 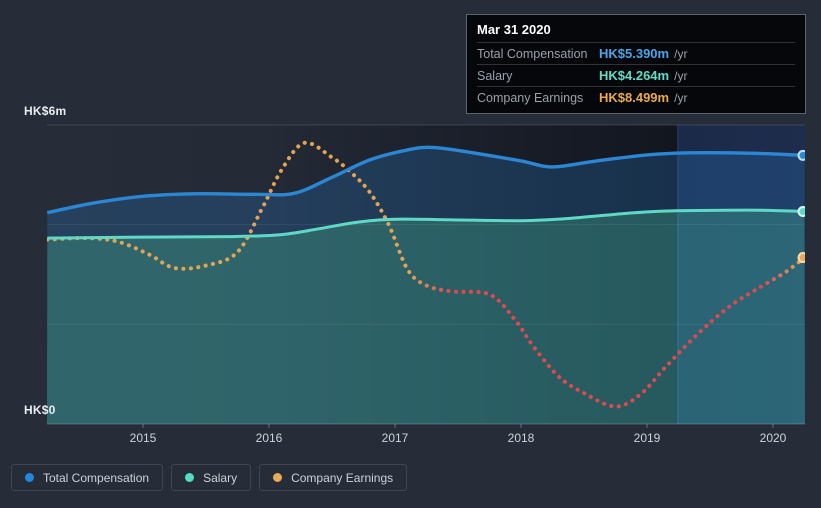 What do you see at coordinates (45, 111) in the screenshot?
I see `y-axis-max-label: HK$6m` at bounding box center [45, 111].